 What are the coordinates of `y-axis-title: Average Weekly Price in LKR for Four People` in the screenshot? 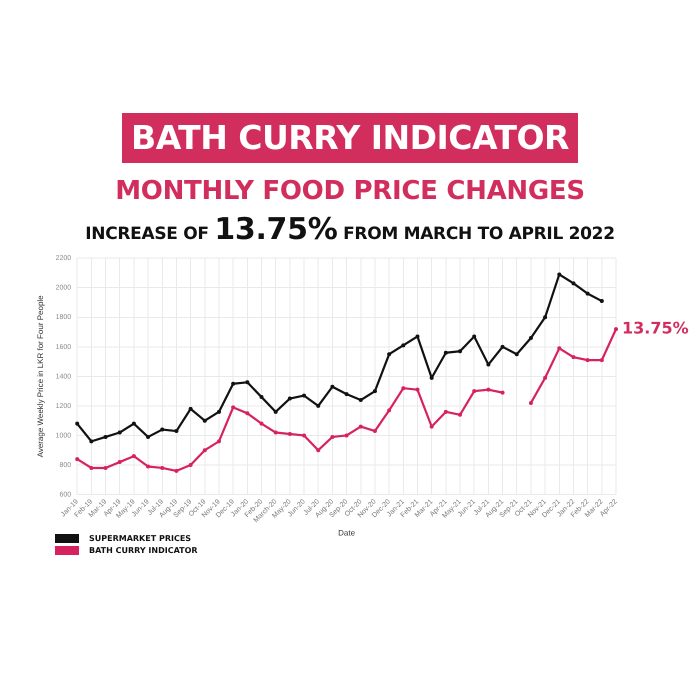 It's located at (41, 376).